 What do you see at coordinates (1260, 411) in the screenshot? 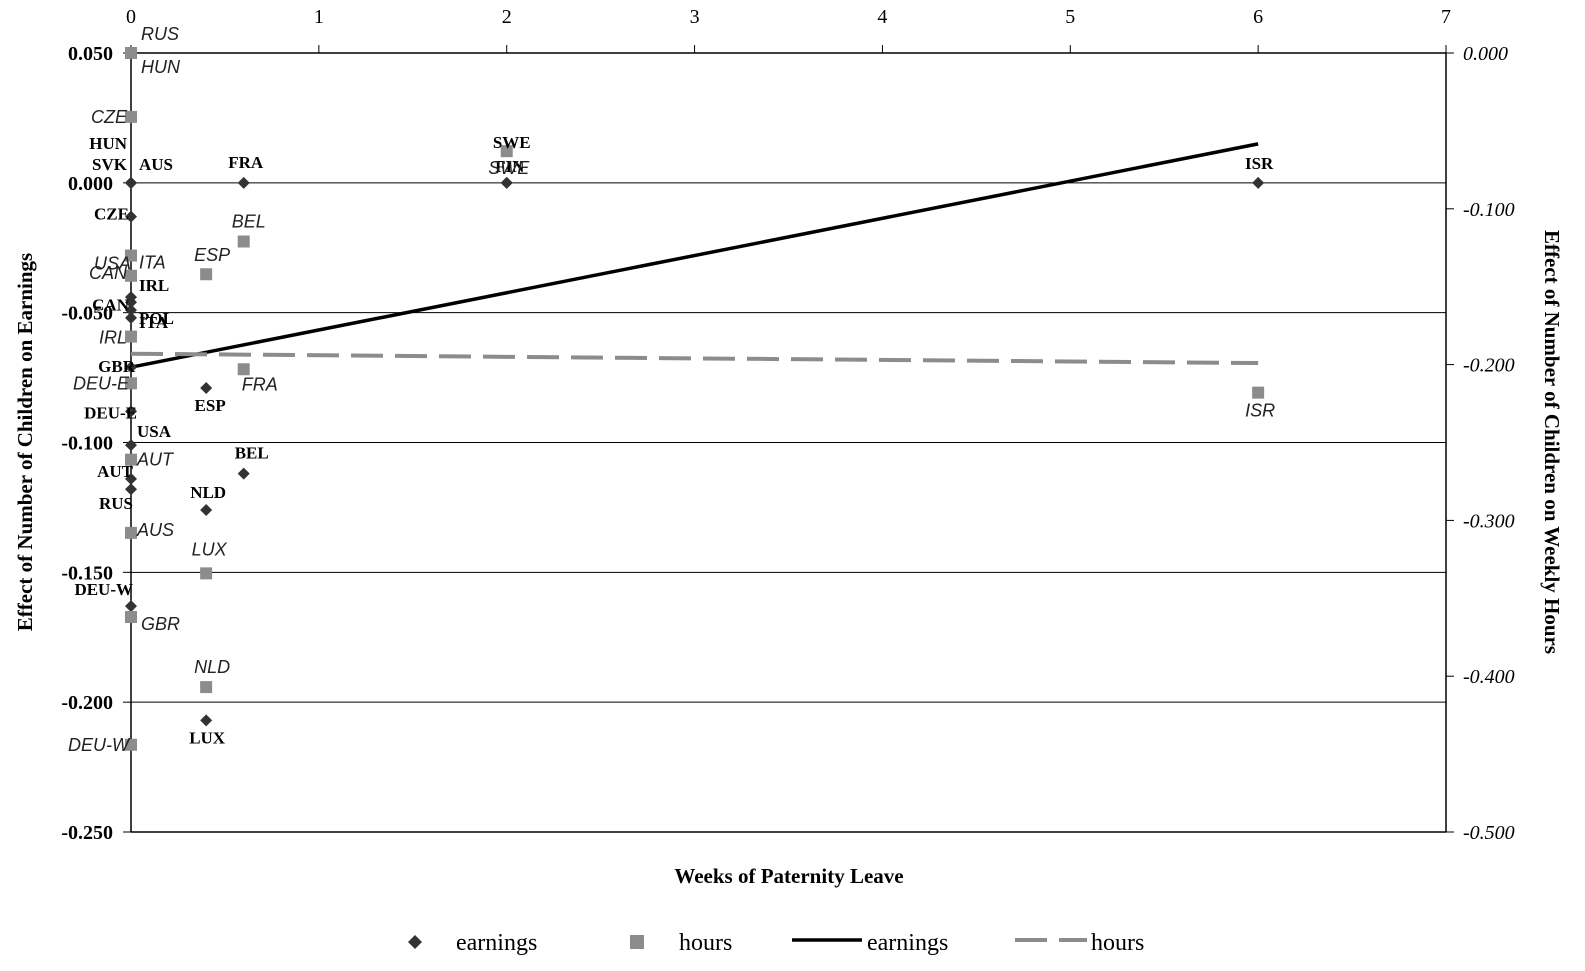
I see `label-hours-isr: ISR` at bounding box center [1260, 411].